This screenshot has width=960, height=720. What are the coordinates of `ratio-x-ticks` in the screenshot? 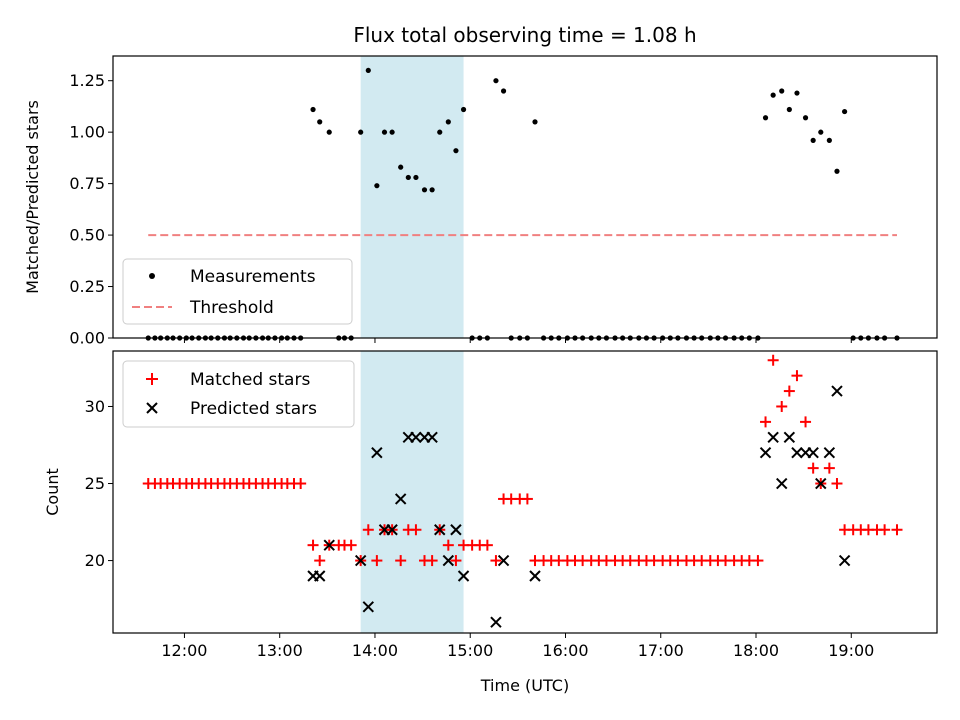 It's located at (517, 340).